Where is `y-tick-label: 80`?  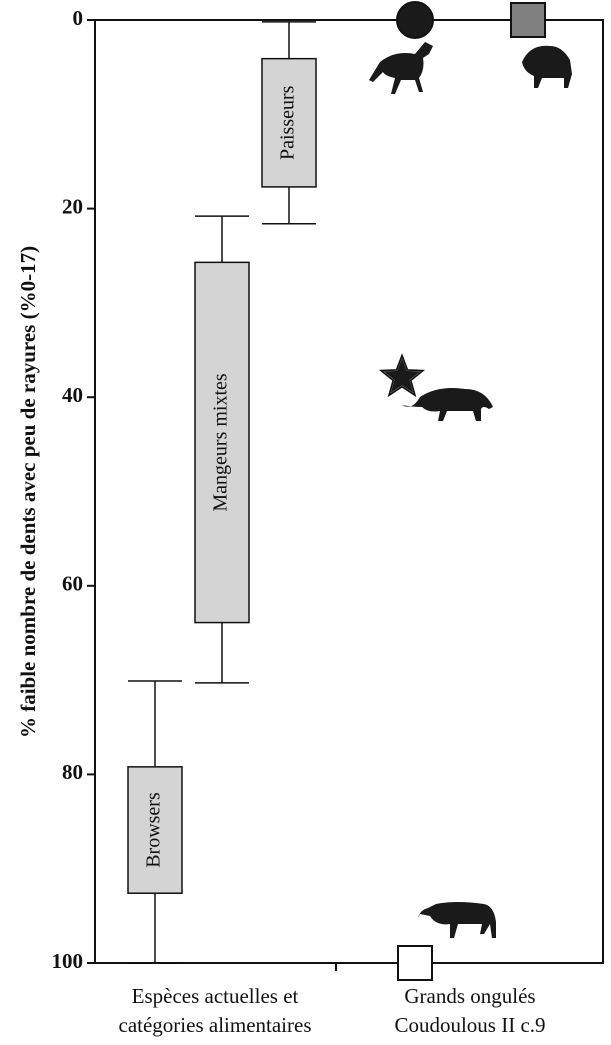 y-tick-label: 80 is located at coordinates (72, 772).